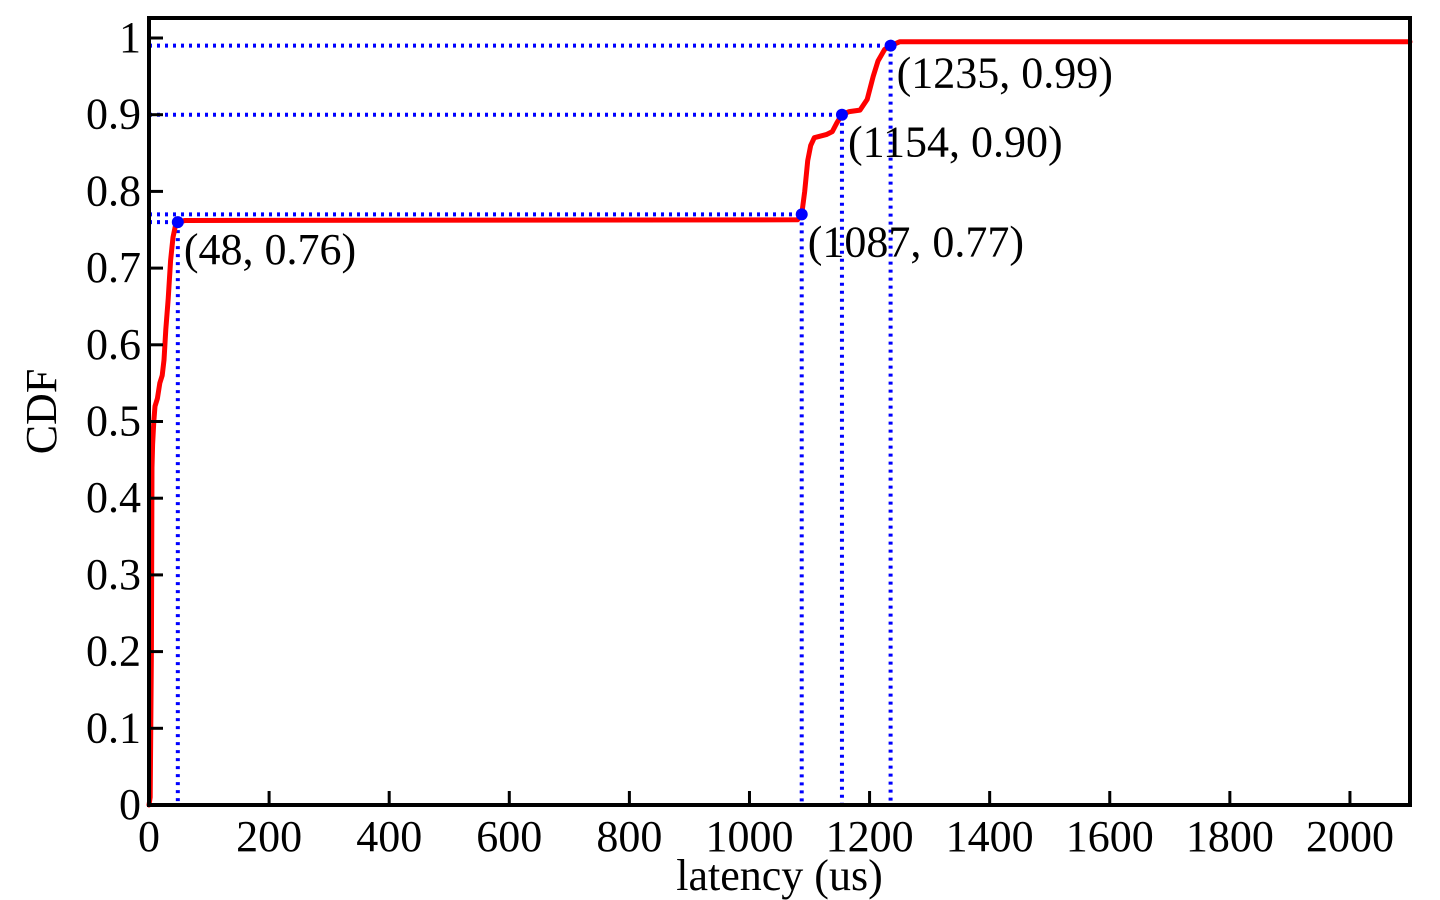 The height and width of the screenshot is (900, 1440). I want to click on x-tick-label: 1400, so click(990, 836).